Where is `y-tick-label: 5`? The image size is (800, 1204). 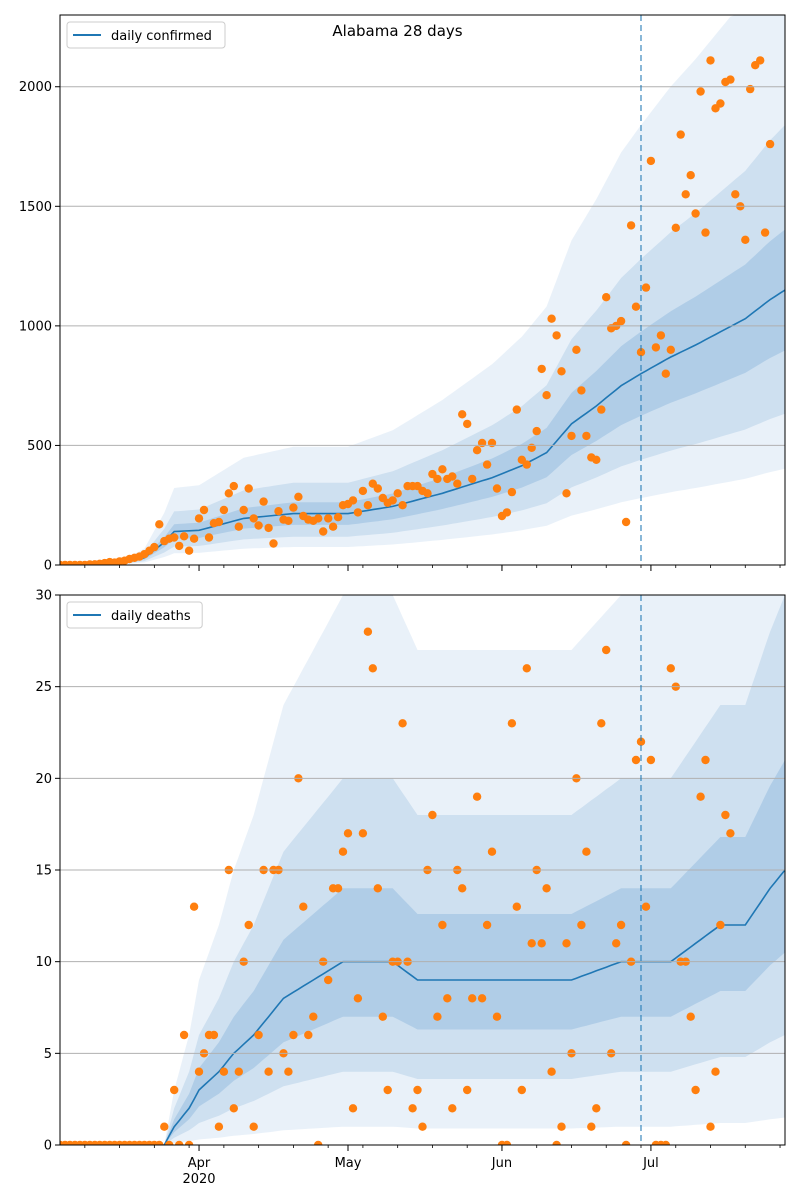
y-tick-label: 5 is located at coordinates (48, 1054).